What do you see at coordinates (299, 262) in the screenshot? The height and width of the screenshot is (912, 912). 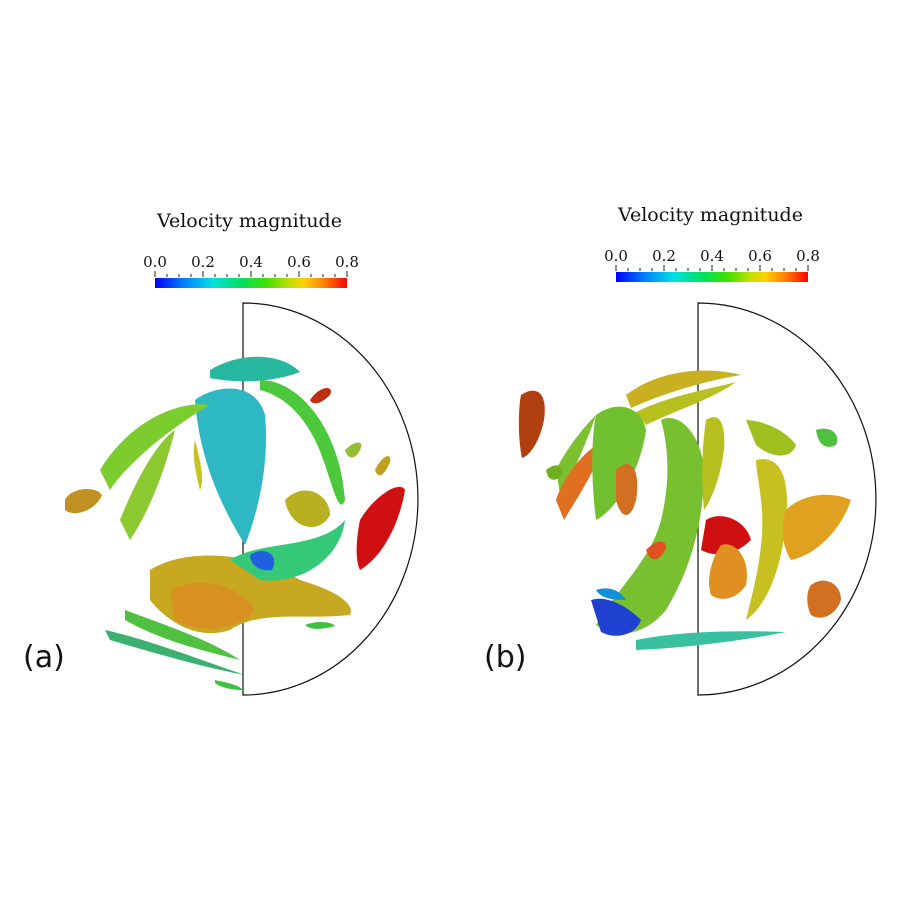 I see `colorbar-tick-a-3: 0.6` at bounding box center [299, 262].